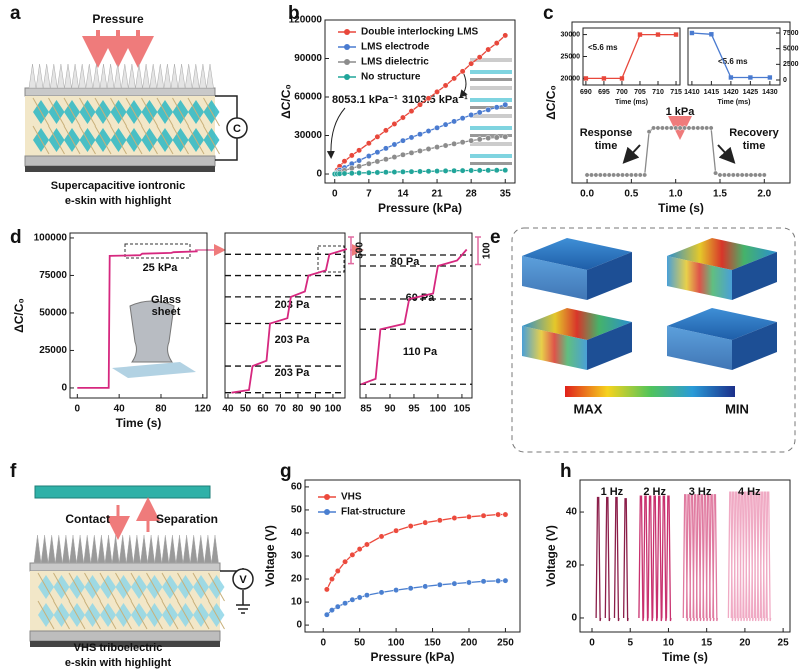  What do you see at coordinates (331, 259) in the screenshot?
I see `zoom-box` at bounding box center [331, 259].